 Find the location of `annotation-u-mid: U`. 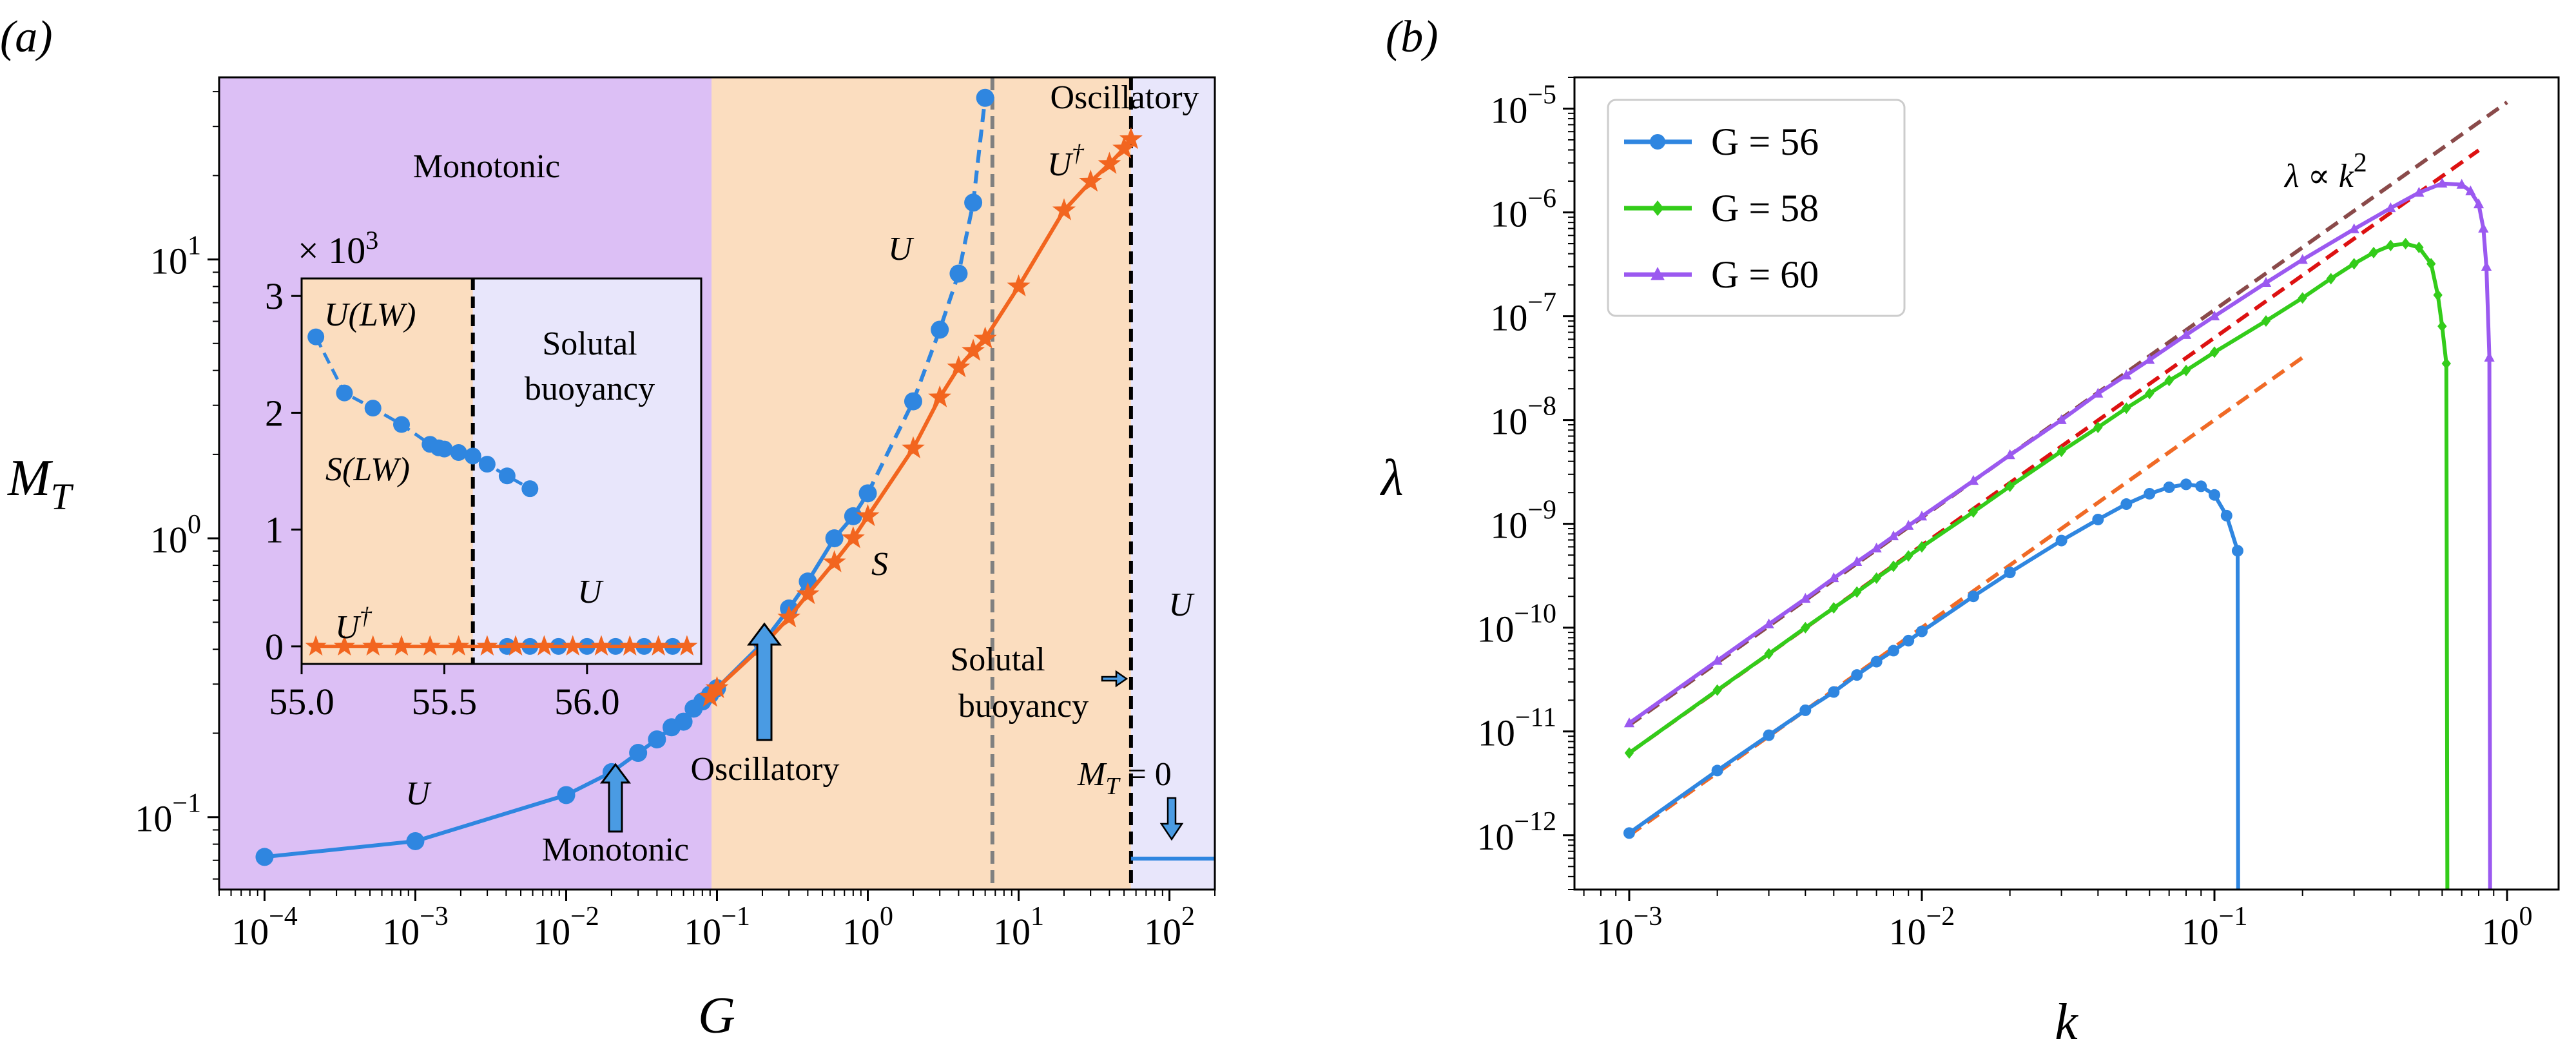

annotation-u-mid: U is located at coordinates (901, 249).